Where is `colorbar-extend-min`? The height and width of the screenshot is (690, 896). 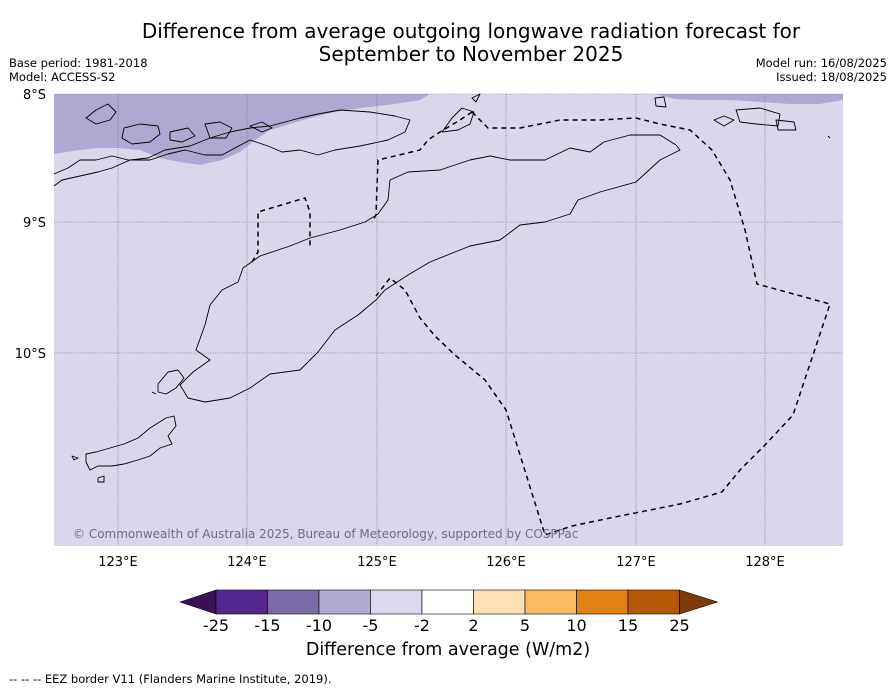 colorbar-extend-min is located at coordinates (198, 602).